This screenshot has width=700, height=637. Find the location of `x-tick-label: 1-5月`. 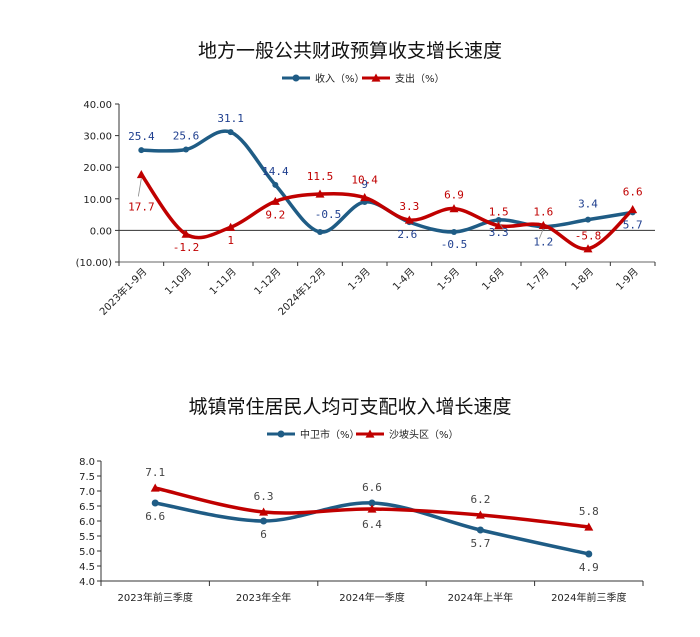

x-tick-label: 1-5月 is located at coordinates (448, 279).